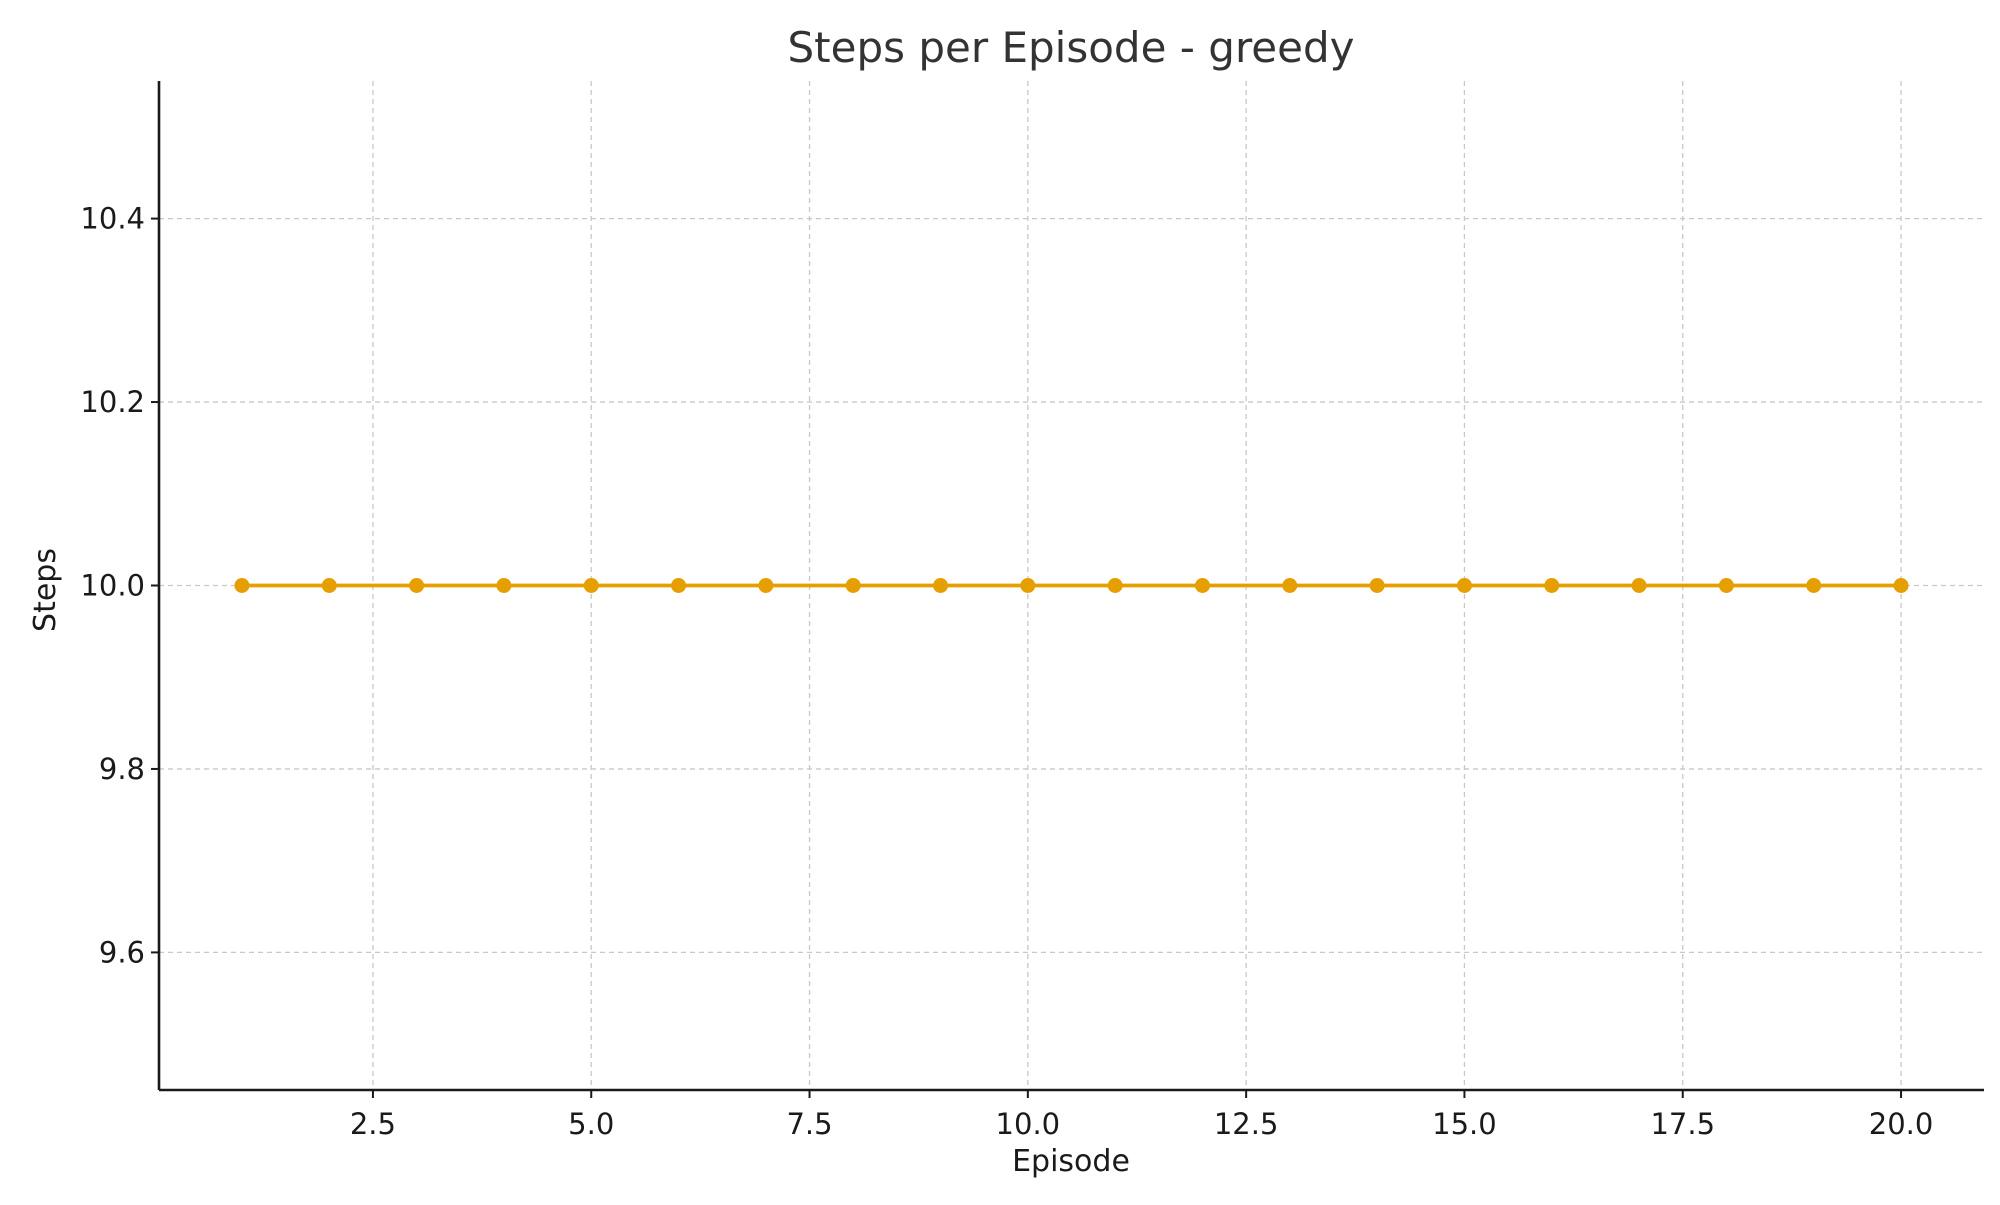 The height and width of the screenshot is (1205, 2000). Describe the element at coordinates (122, 952) in the screenshot. I see `y-tick-label: 9.6` at that location.